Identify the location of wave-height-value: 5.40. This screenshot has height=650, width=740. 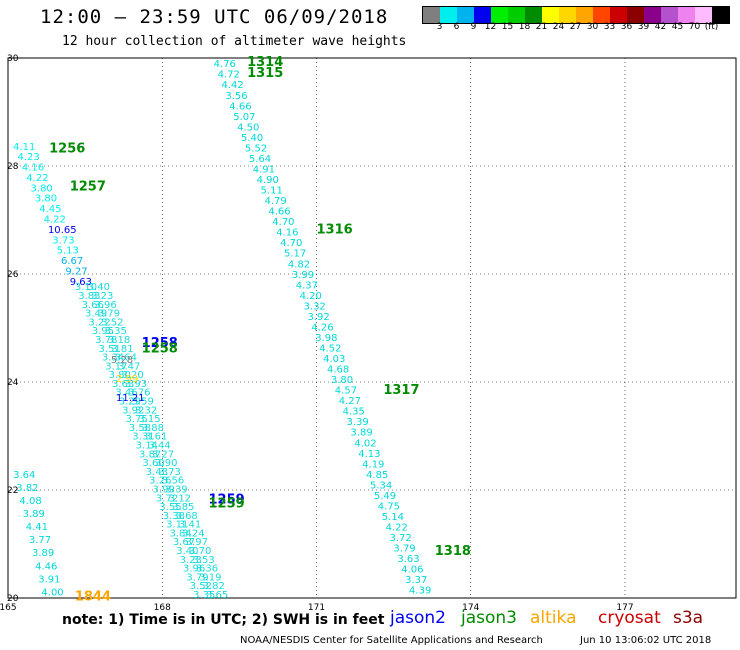
(252, 138).